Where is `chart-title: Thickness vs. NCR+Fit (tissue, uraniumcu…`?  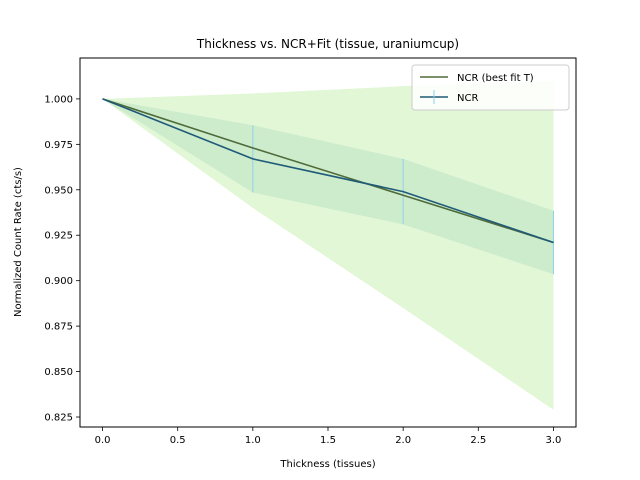
chart-title: Thickness vs. NCR+Fit (tissue, uraniumcu… is located at coordinates (327, 44).